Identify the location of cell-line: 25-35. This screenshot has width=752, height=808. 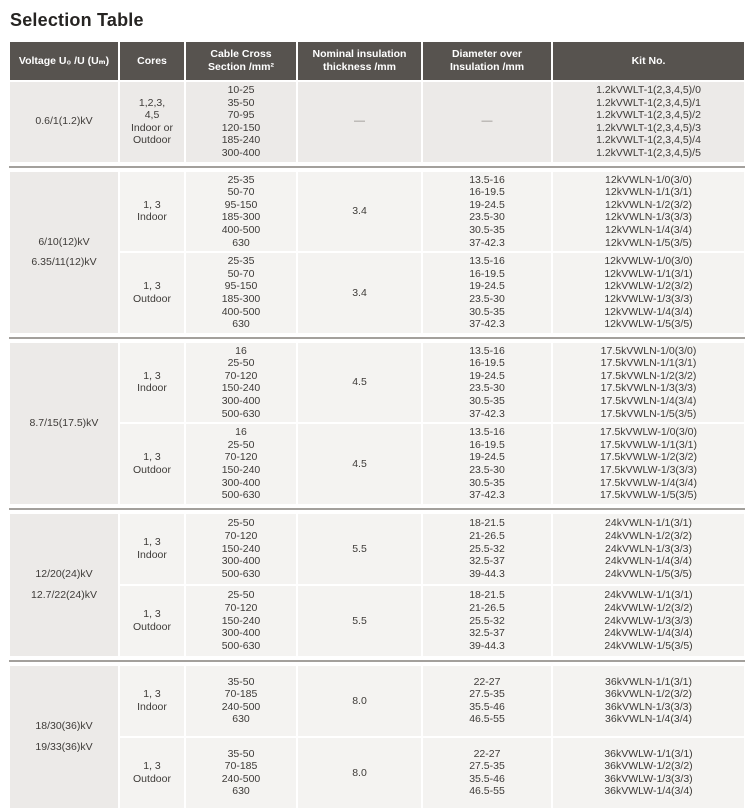
(241, 261).